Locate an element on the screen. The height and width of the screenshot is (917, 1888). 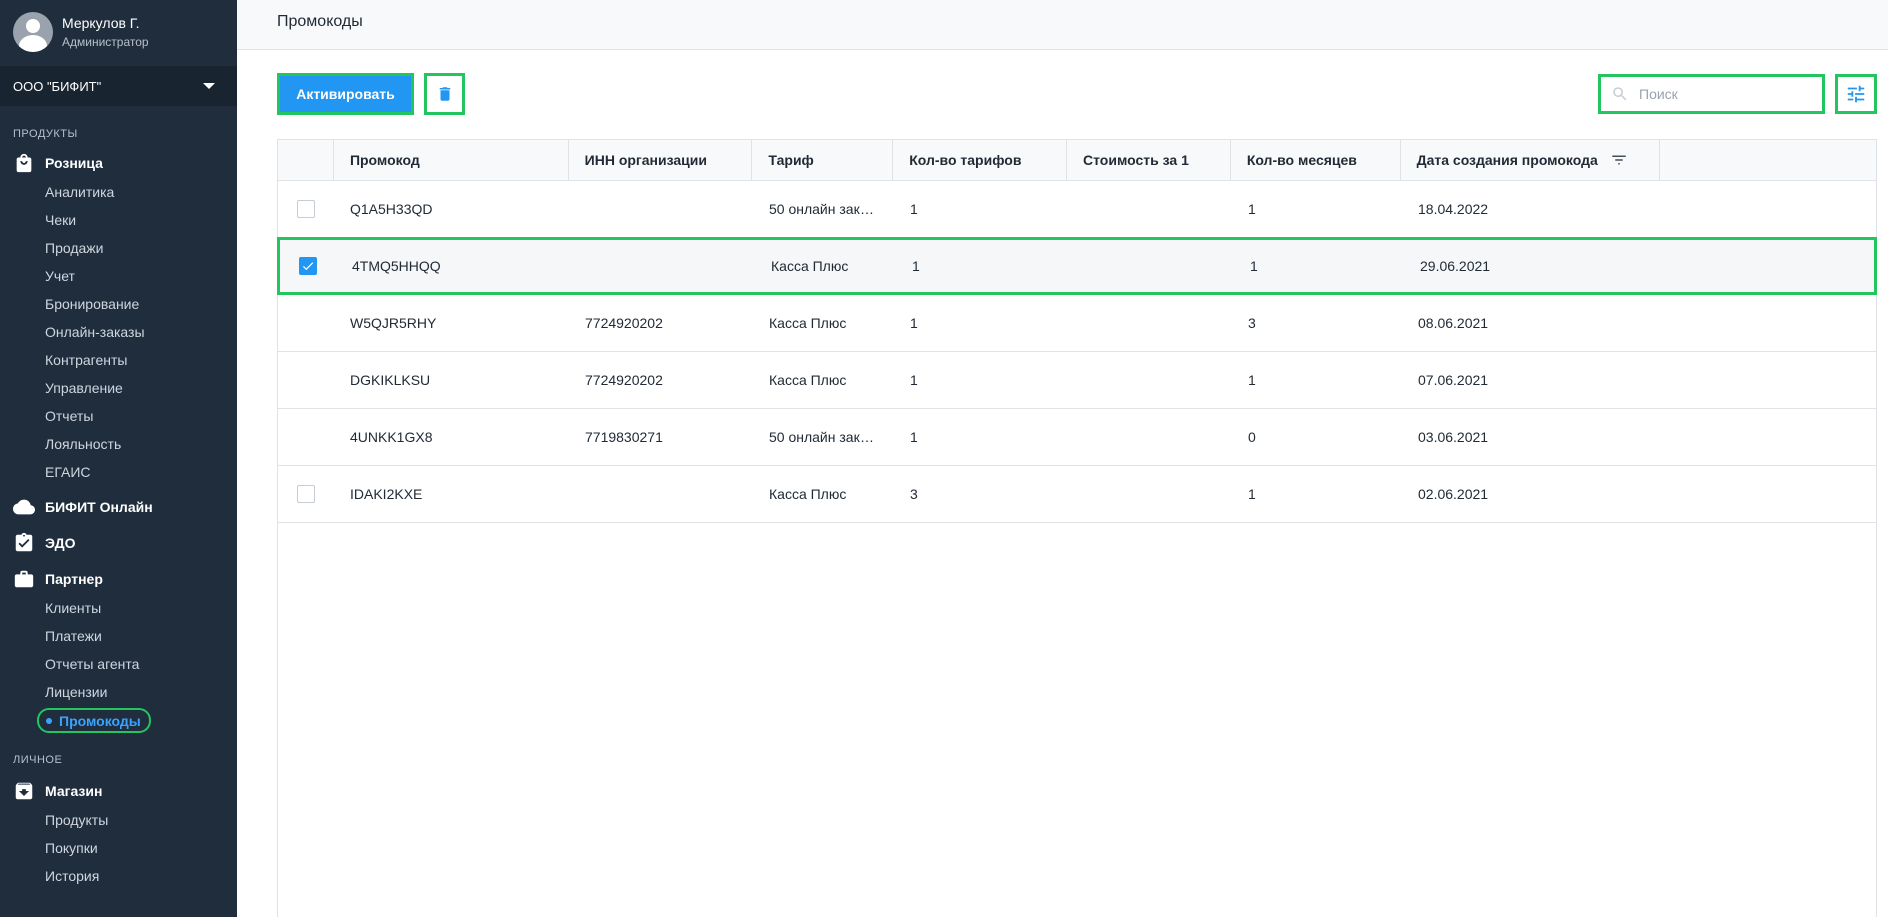
cell-tariff: 50 онлайн заказов is located at coordinates (823, 437).